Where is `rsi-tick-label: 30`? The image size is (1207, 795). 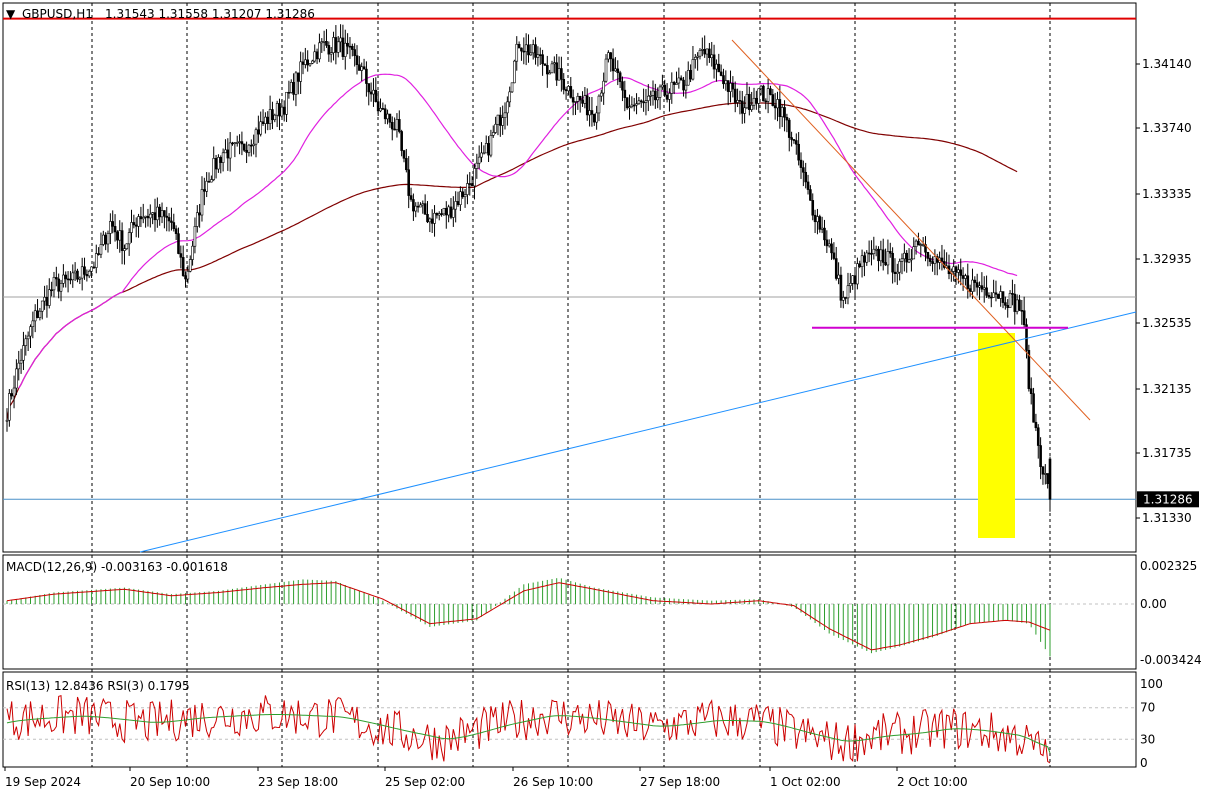
rsi-tick-label: 30 is located at coordinates (1147, 739).